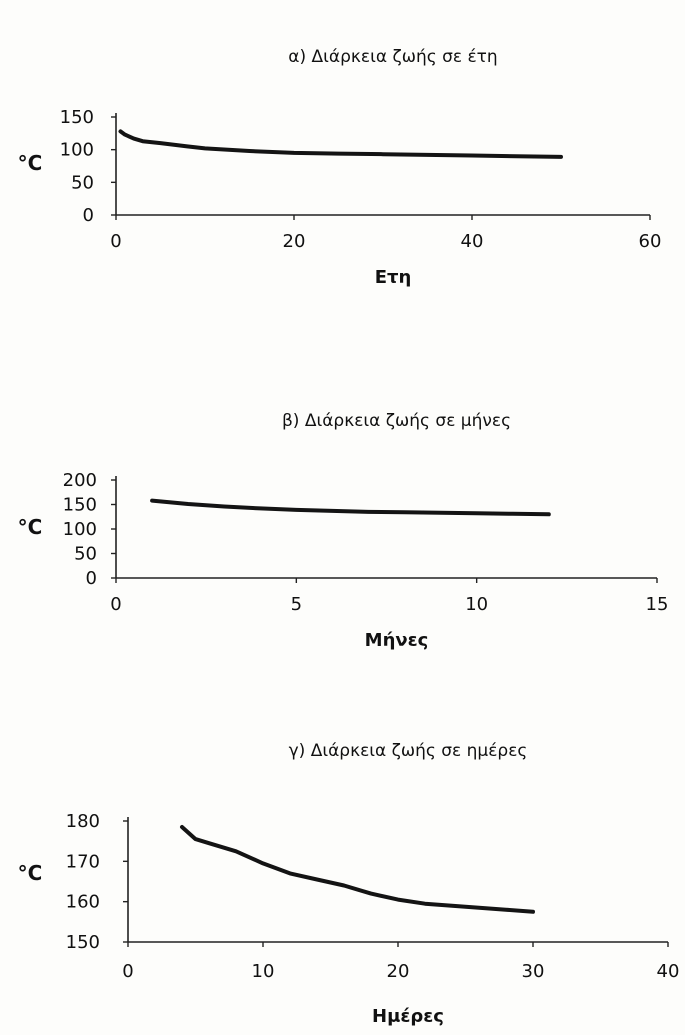  I want to click on y-tick-label: 200, so click(80, 480).